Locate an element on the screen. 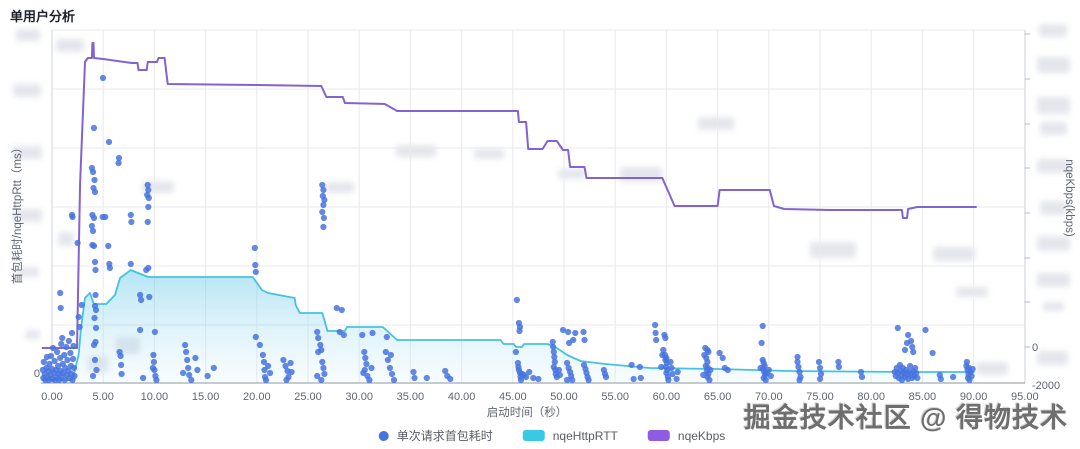  svg-text: 10.00 is located at coordinates (155, 397).